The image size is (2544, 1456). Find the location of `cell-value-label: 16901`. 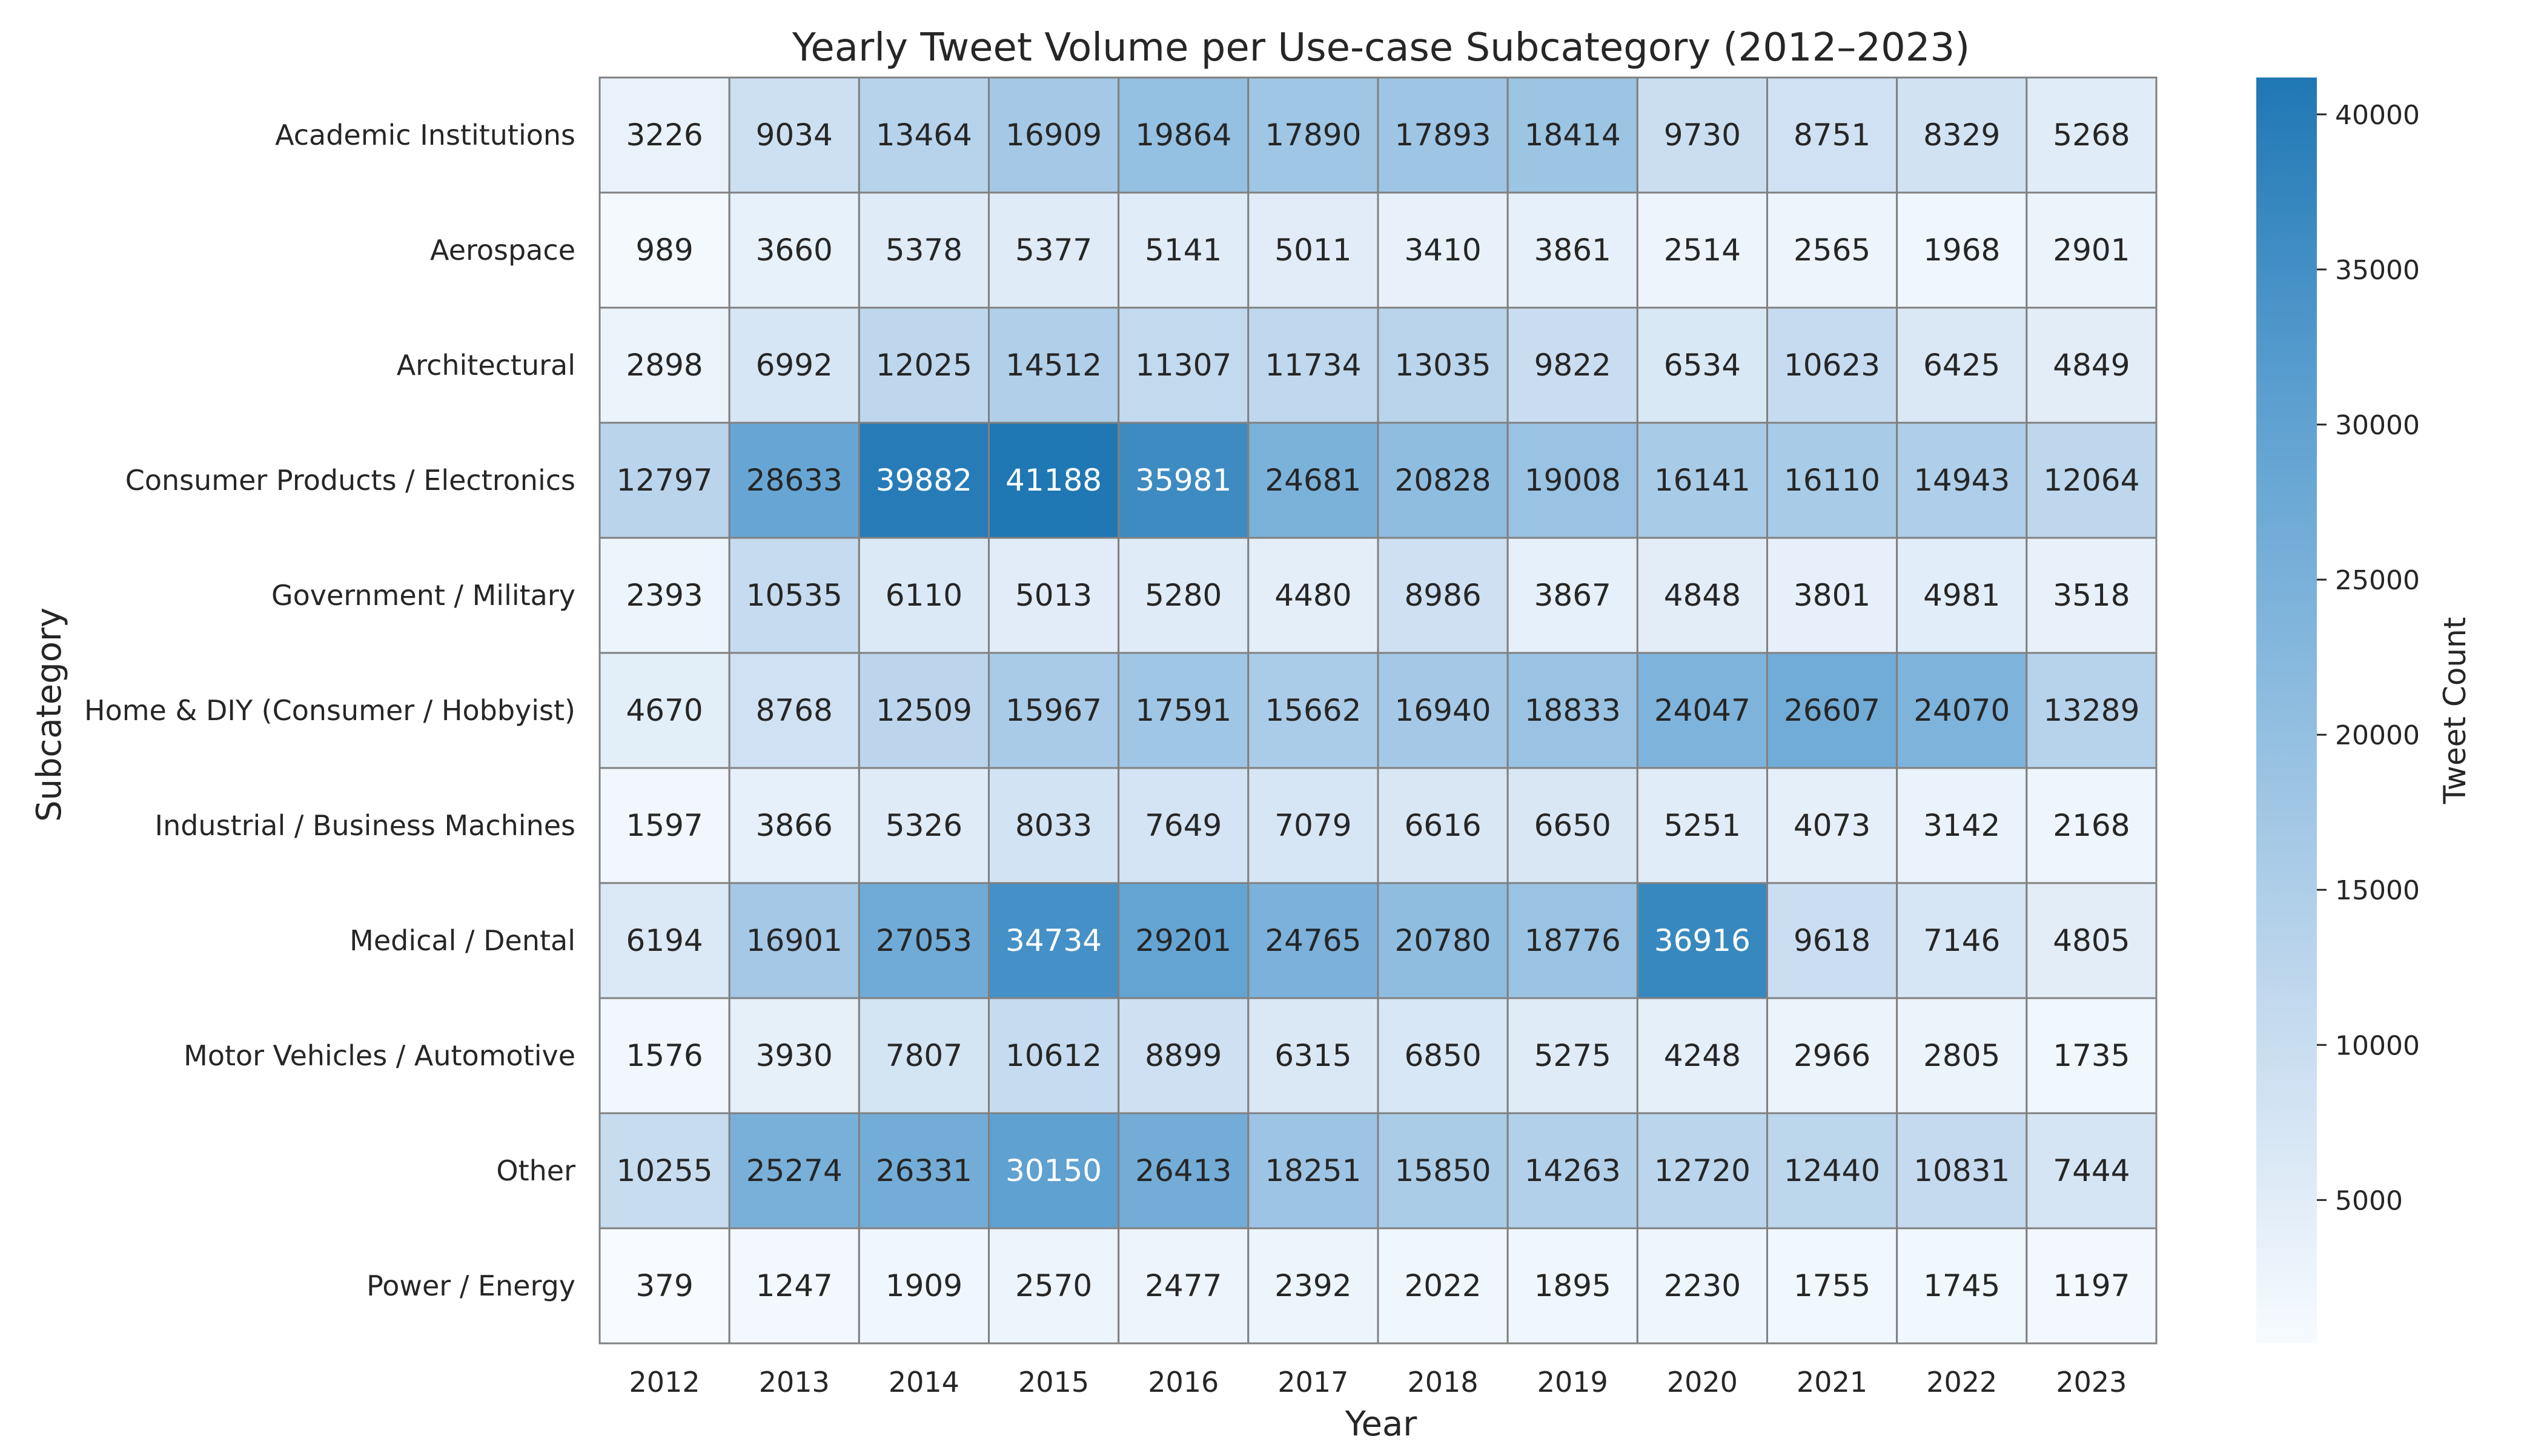

cell-value-label: 16901 is located at coordinates (794, 940).